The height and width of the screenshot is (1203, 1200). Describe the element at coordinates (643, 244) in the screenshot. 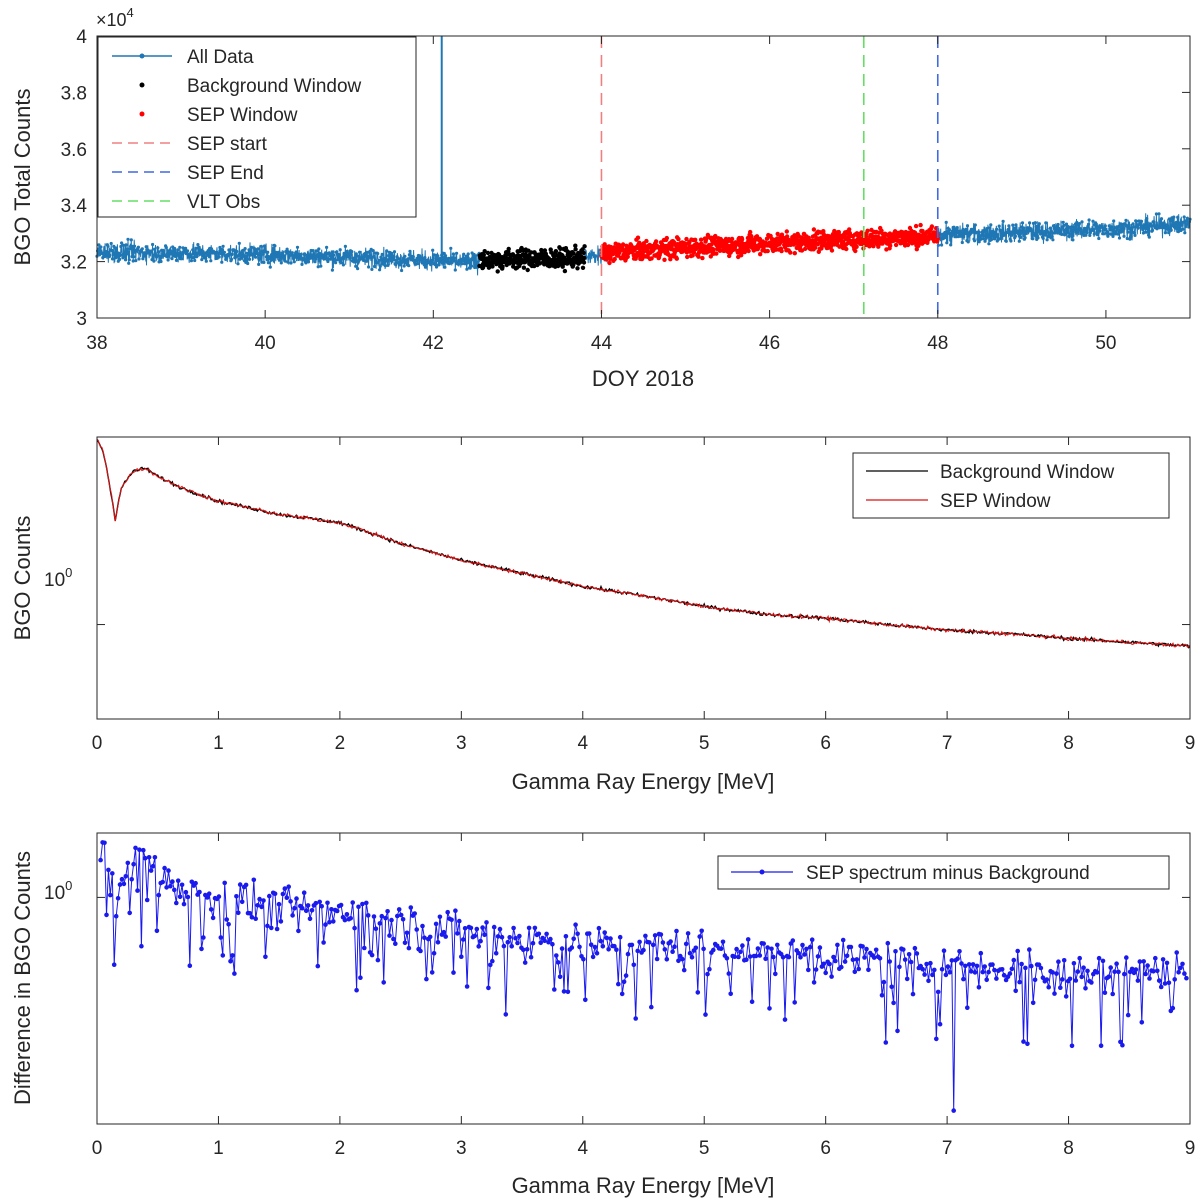

I see `series-all-data` at that location.